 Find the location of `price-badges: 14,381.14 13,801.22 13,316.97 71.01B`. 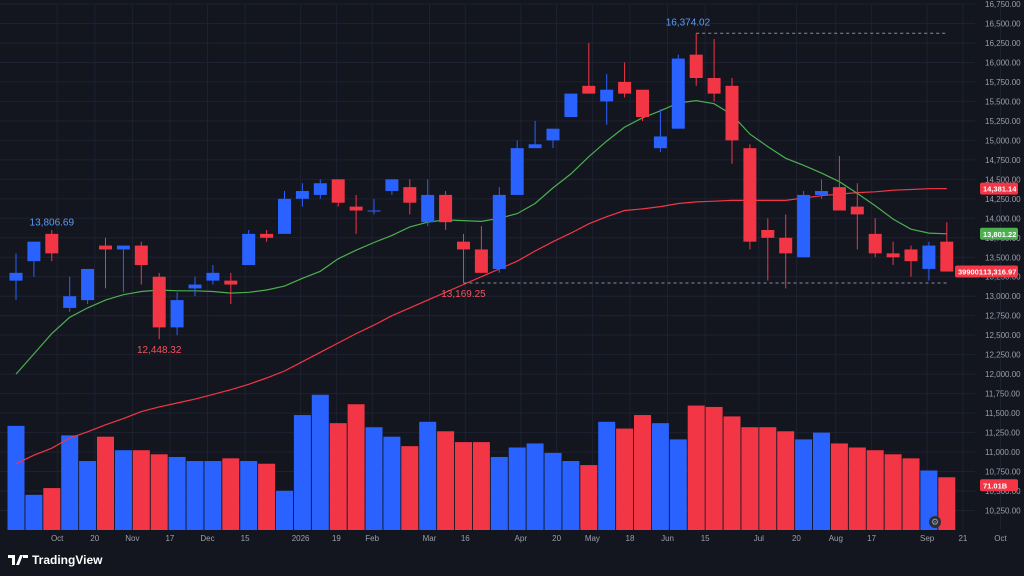

price-badges: 14,381.14 13,801.22 13,316.97 71.01B is located at coordinates (999, 337).